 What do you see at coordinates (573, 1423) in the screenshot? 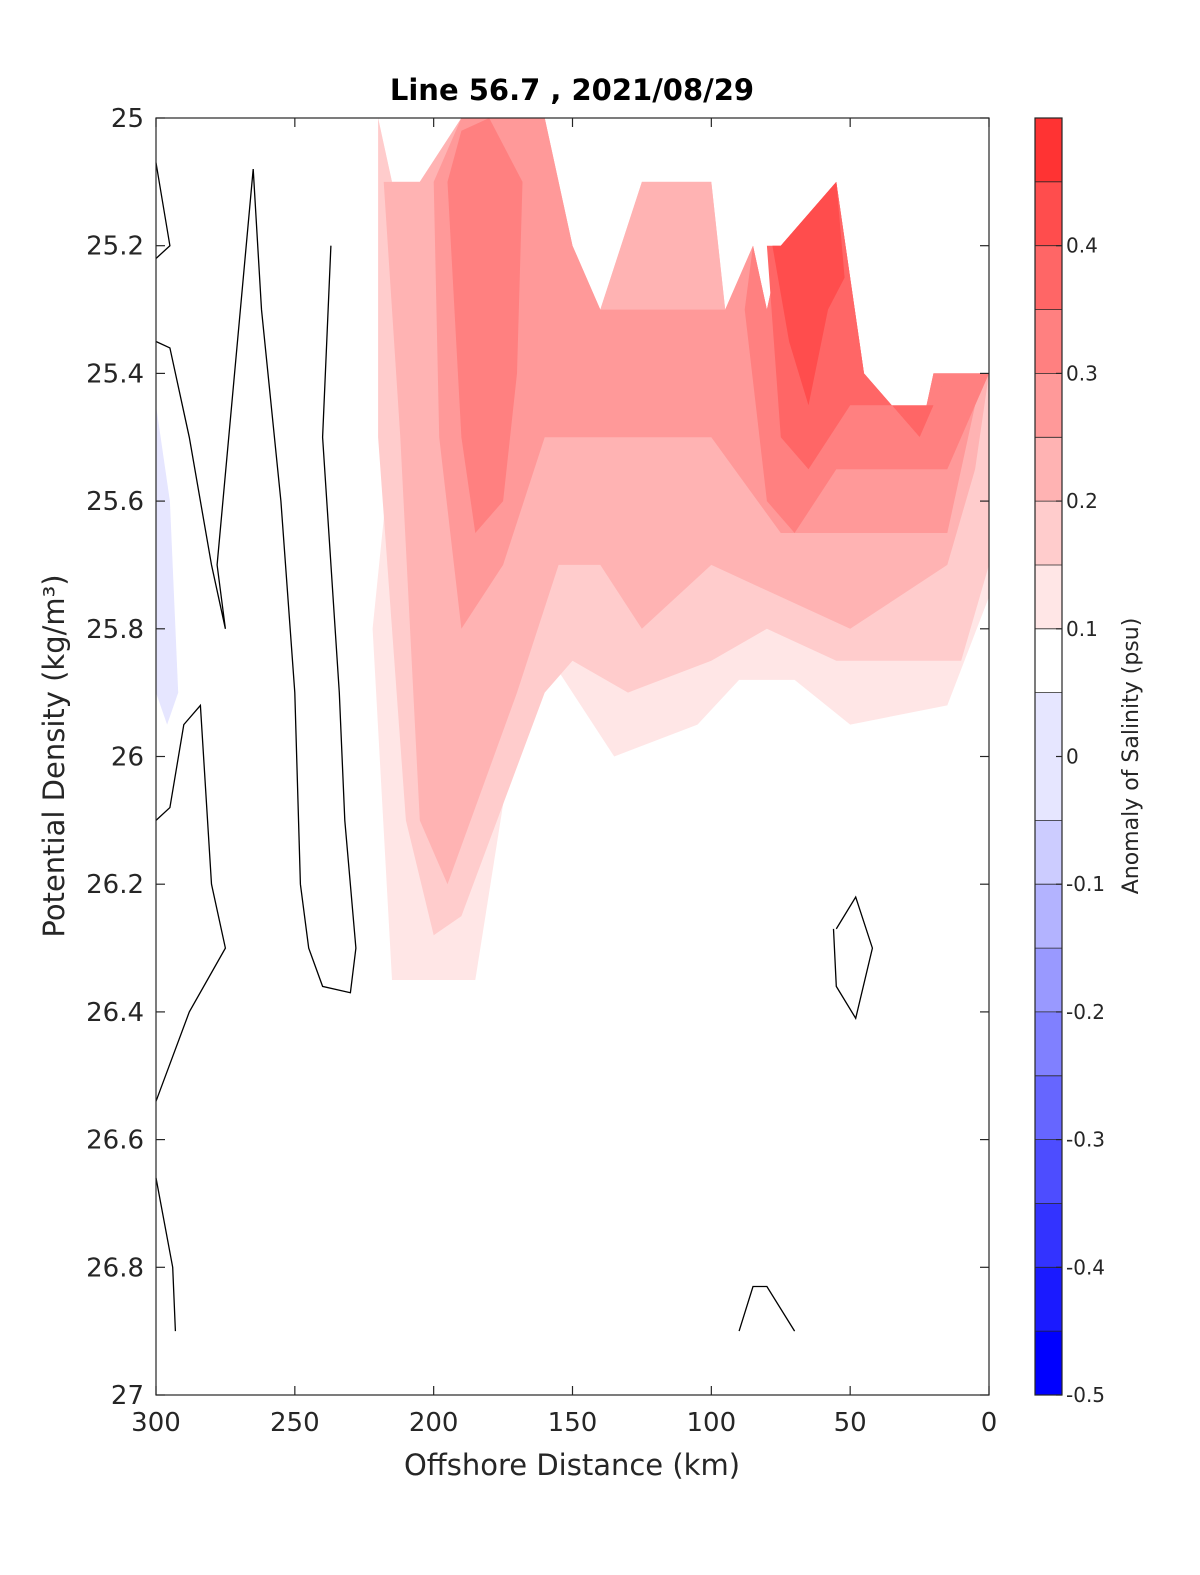
I see `x-tick-label: 150` at bounding box center [573, 1423].